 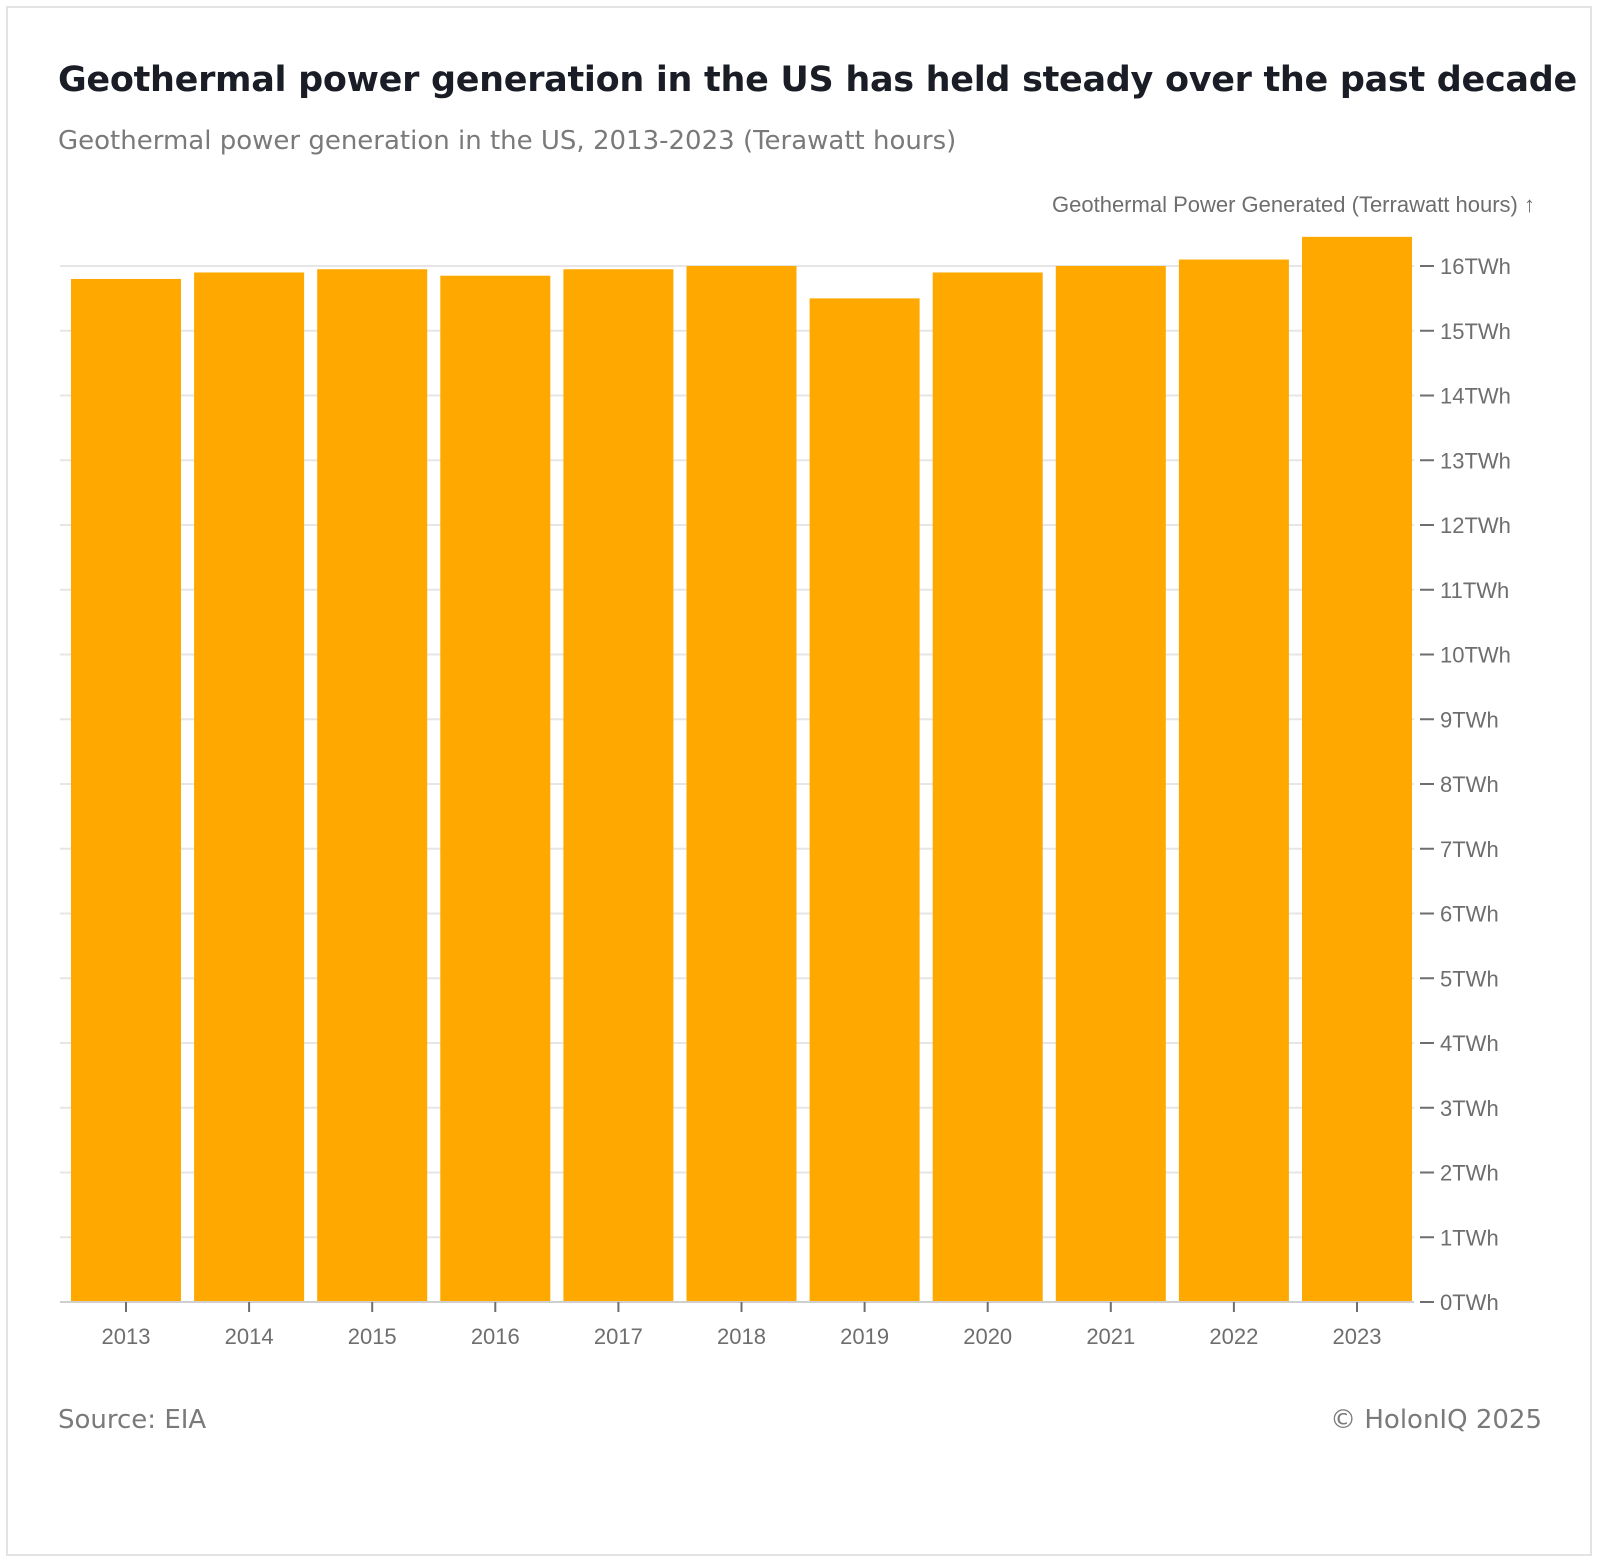 What do you see at coordinates (1233, 780) in the screenshot?
I see `bar-2022` at bounding box center [1233, 780].